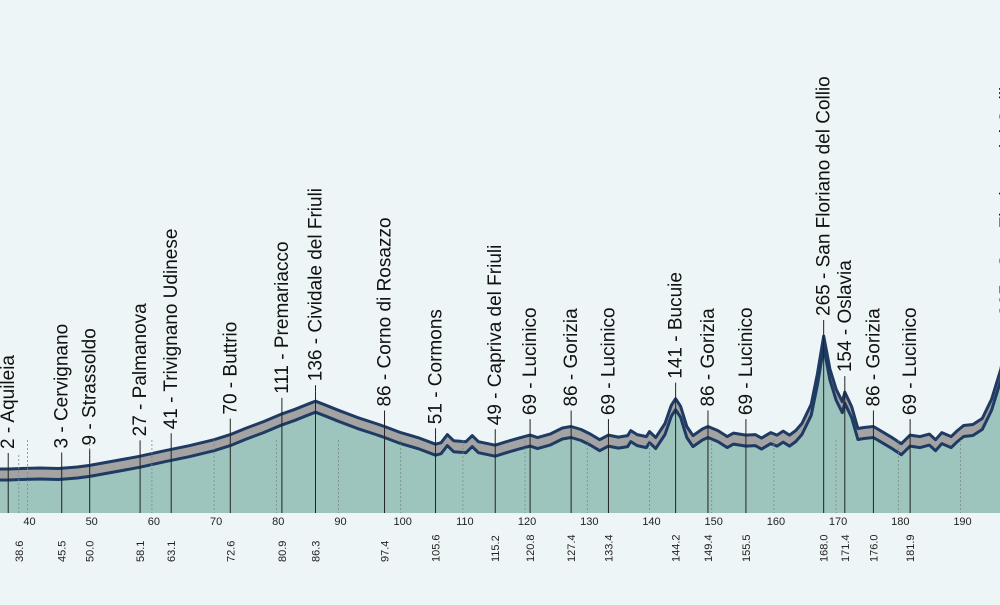 The image size is (1000, 605). Describe the element at coordinates (874, 548) in the screenshot. I see `waypoint-km-label: 176.0` at that location.